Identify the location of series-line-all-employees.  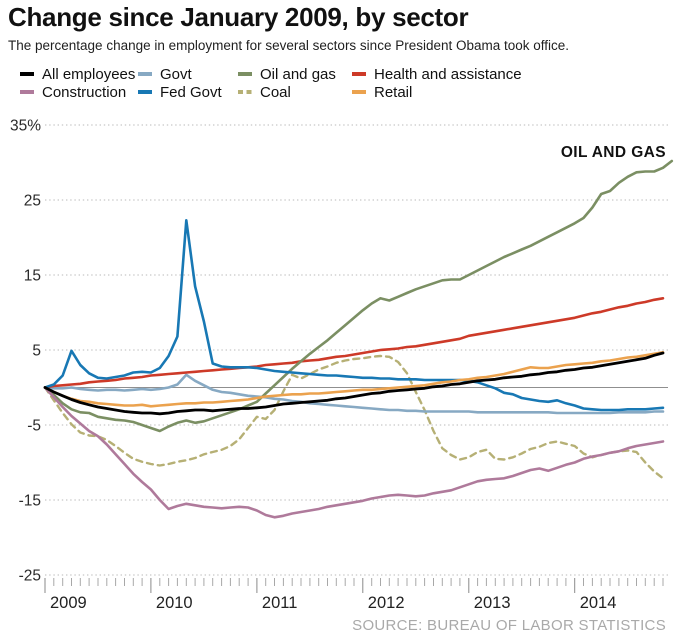
(354, 383).